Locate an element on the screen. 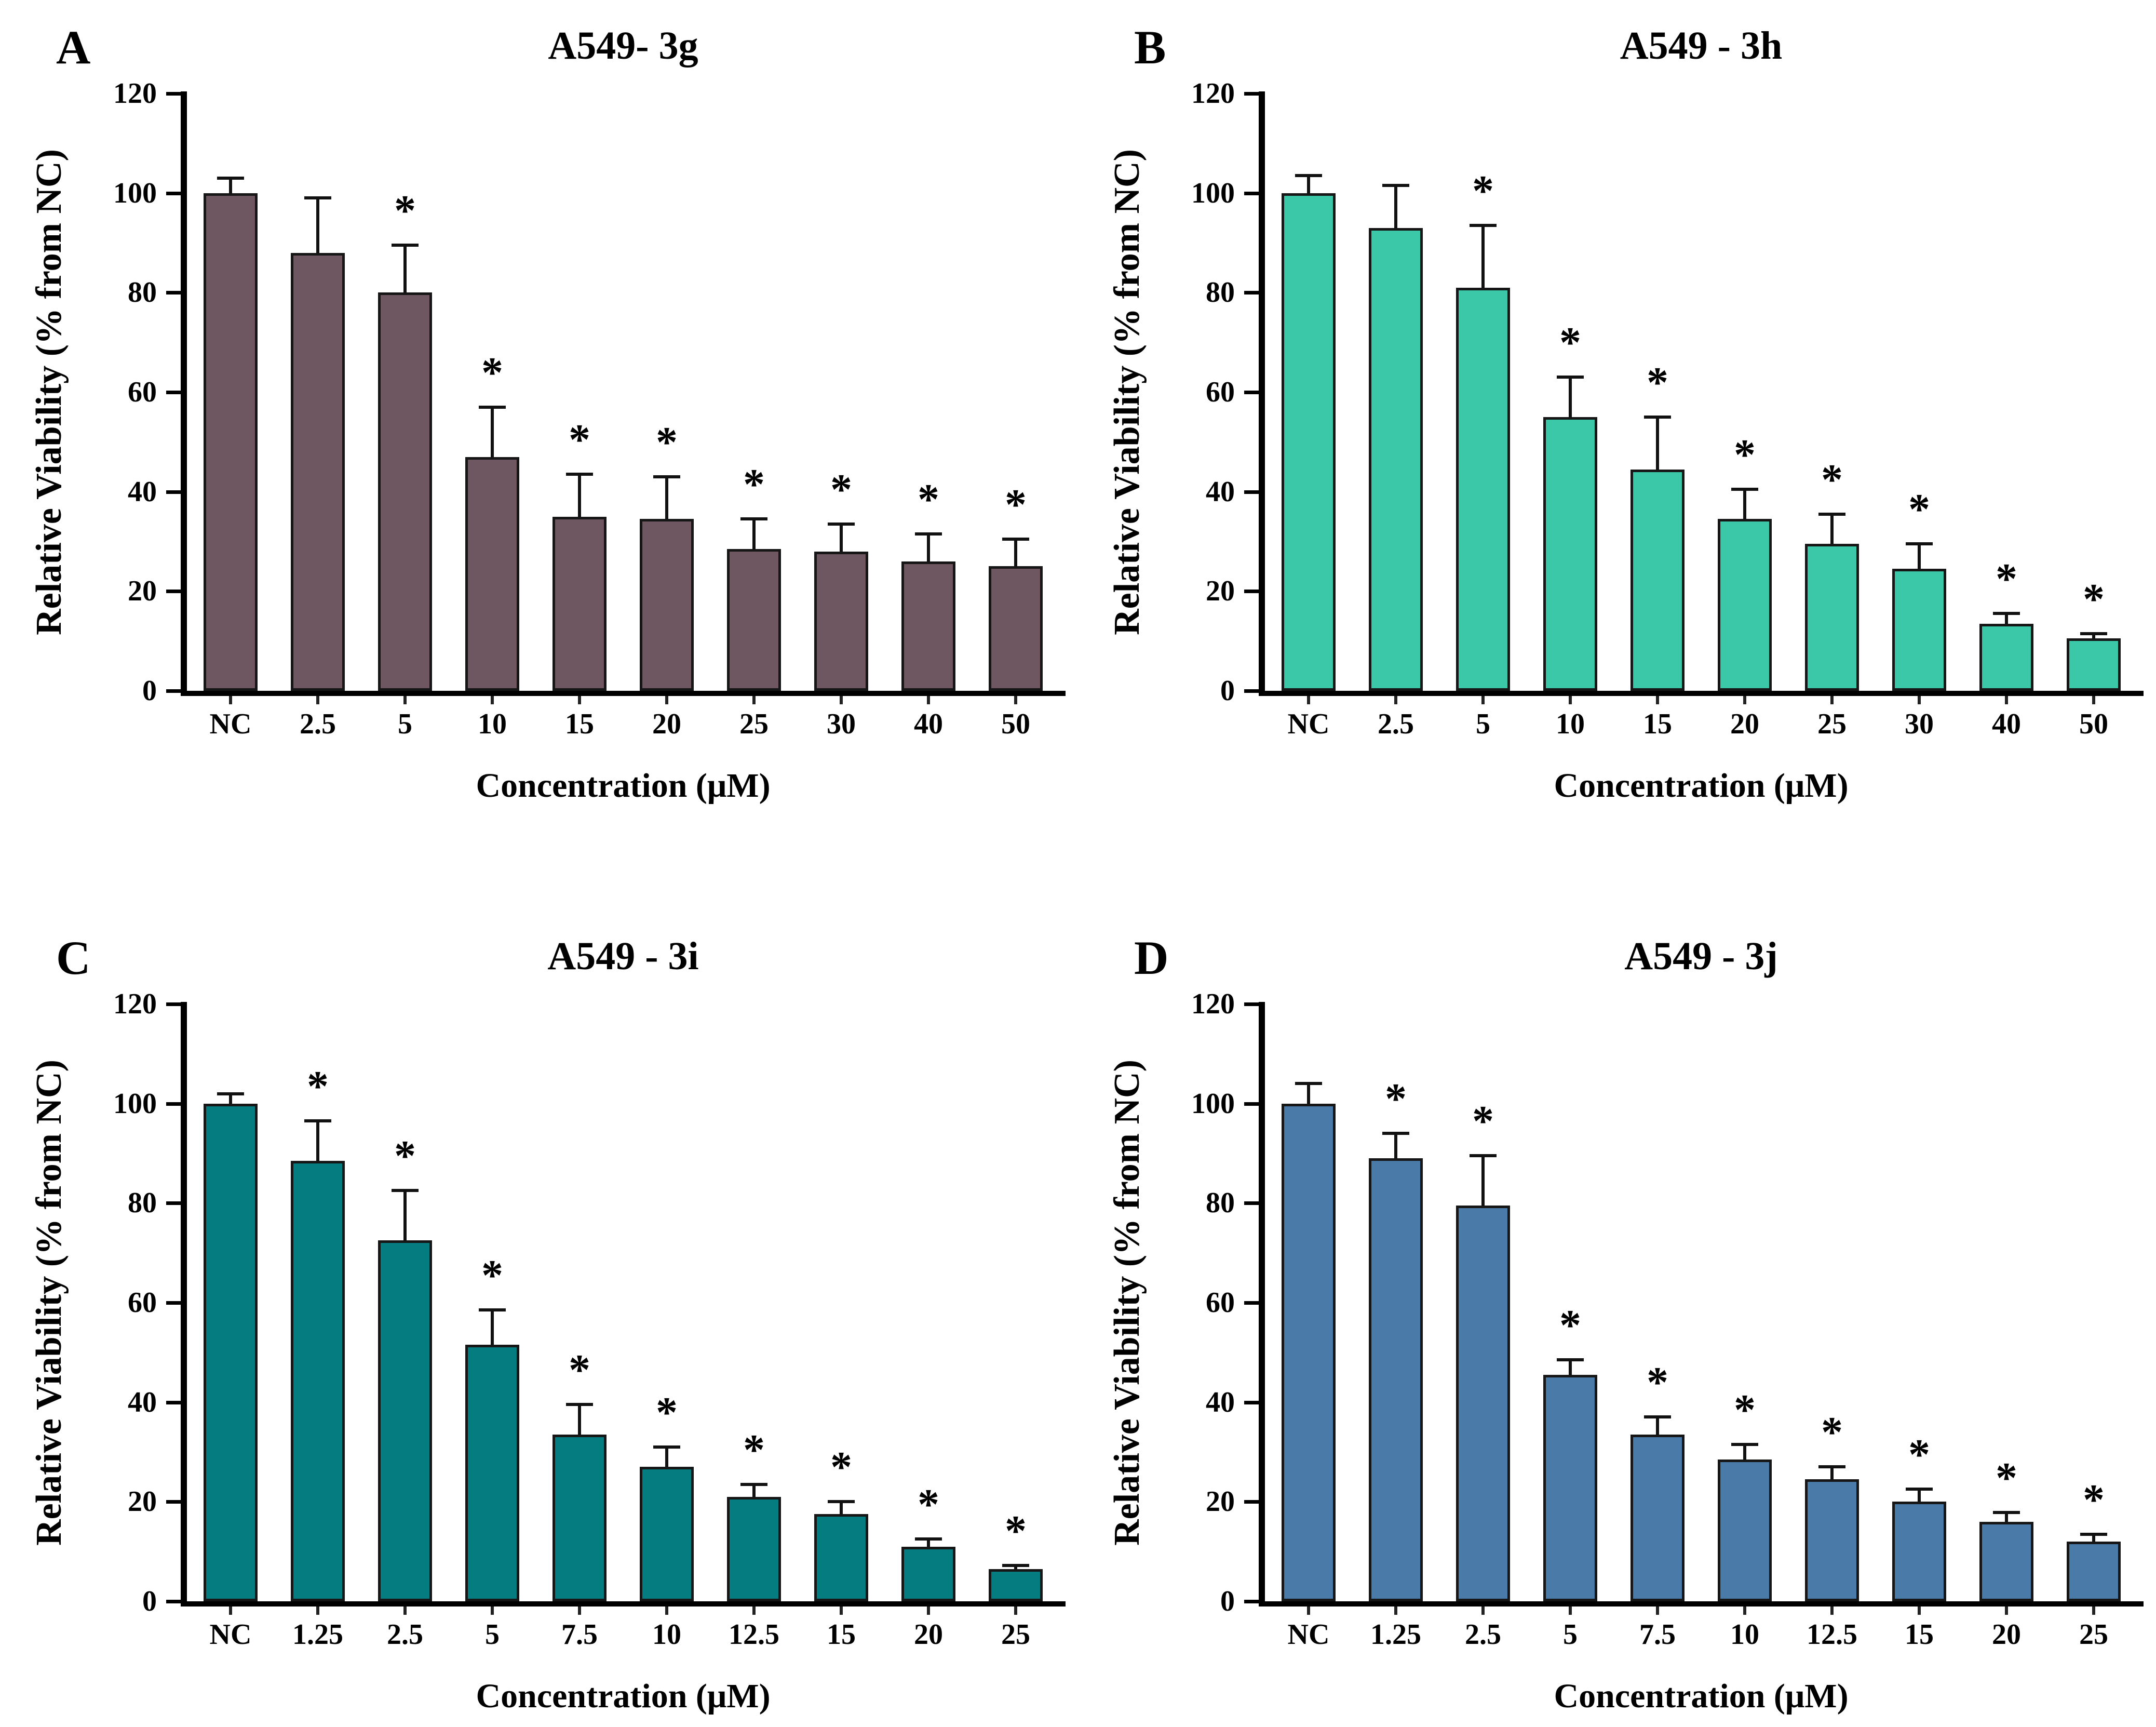  x-tick-label: 10 is located at coordinates (1570, 724).